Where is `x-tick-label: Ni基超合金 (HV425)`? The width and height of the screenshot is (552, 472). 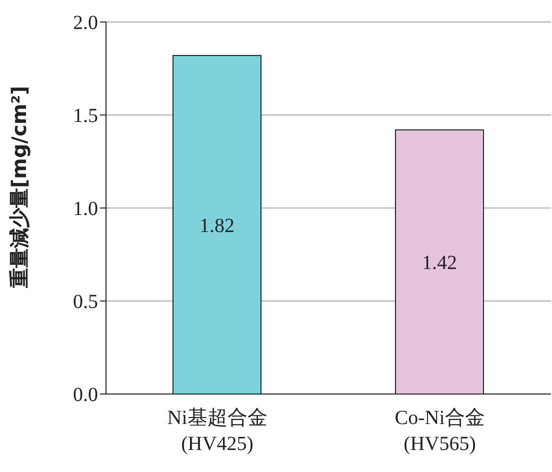 x-tick-label: Ni基超合金 (HV425) is located at coordinates (217, 431).